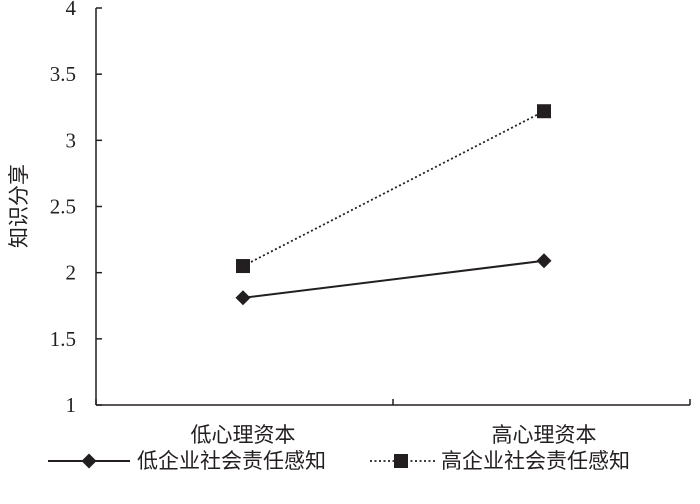 This screenshot has width=700, height=504. Describe the element at coordinates (63, 74) in the screenshot. I see `y-tick-label: 3.5` at that location.